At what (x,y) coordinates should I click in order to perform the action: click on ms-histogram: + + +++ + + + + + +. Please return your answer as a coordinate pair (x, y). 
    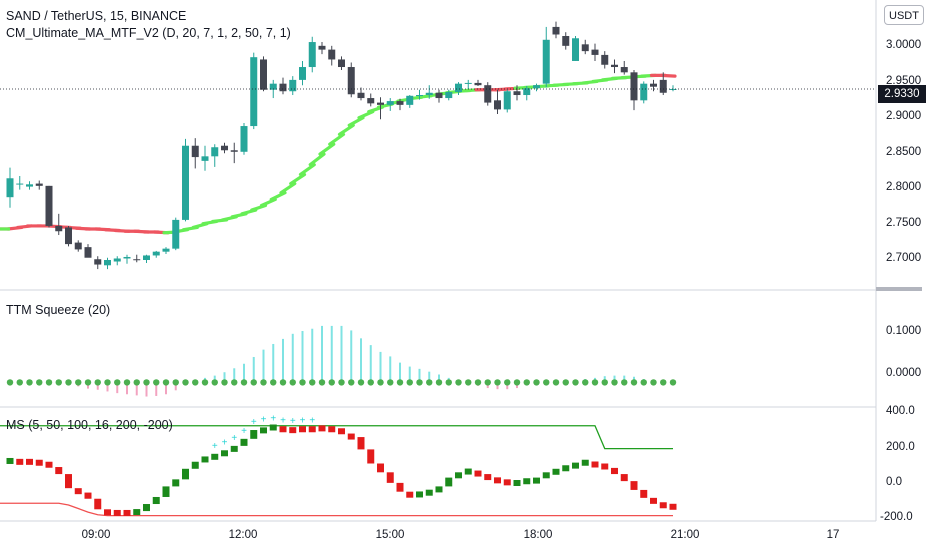
    Looking at the image, I should click on (338, 465).